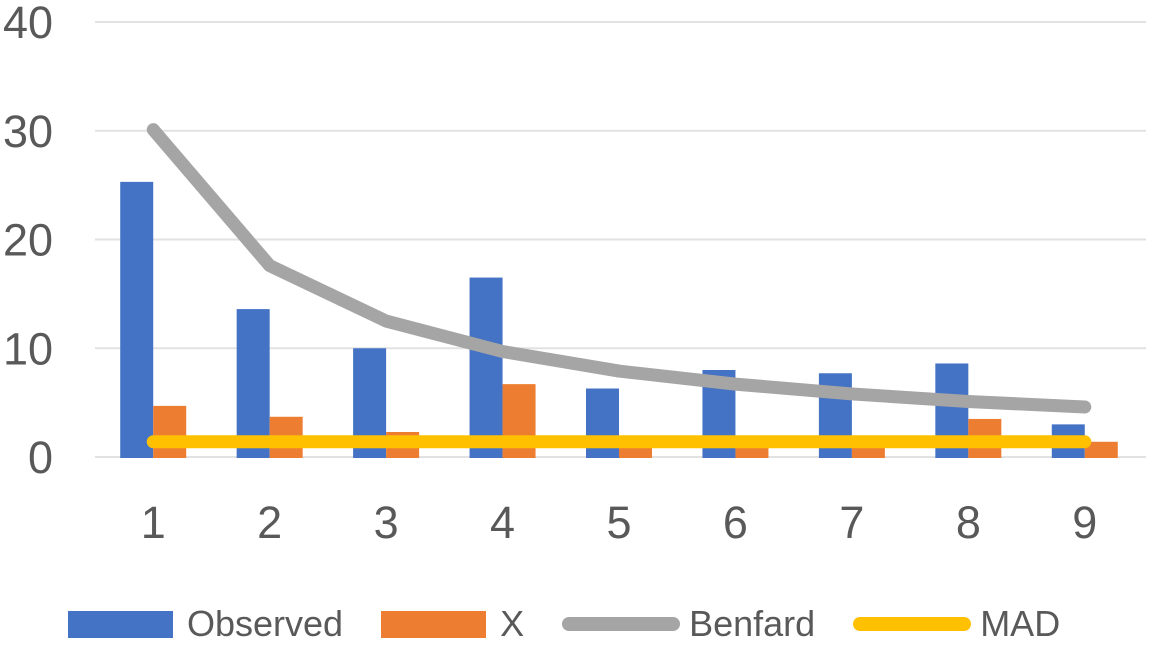 The height and width of the screenshot is (649, 1149). What do you see at coordinates (502, 522) in the screenshot?
I see `x-tick-label-4: 4` at bounding box center [502, 522].